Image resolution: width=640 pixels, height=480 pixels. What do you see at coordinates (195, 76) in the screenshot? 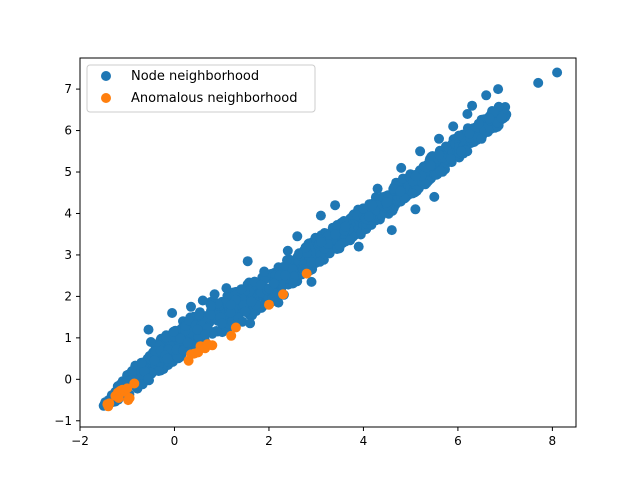
I see `legend-label-node: Node neighborhood` at bounding box center [195, 76].